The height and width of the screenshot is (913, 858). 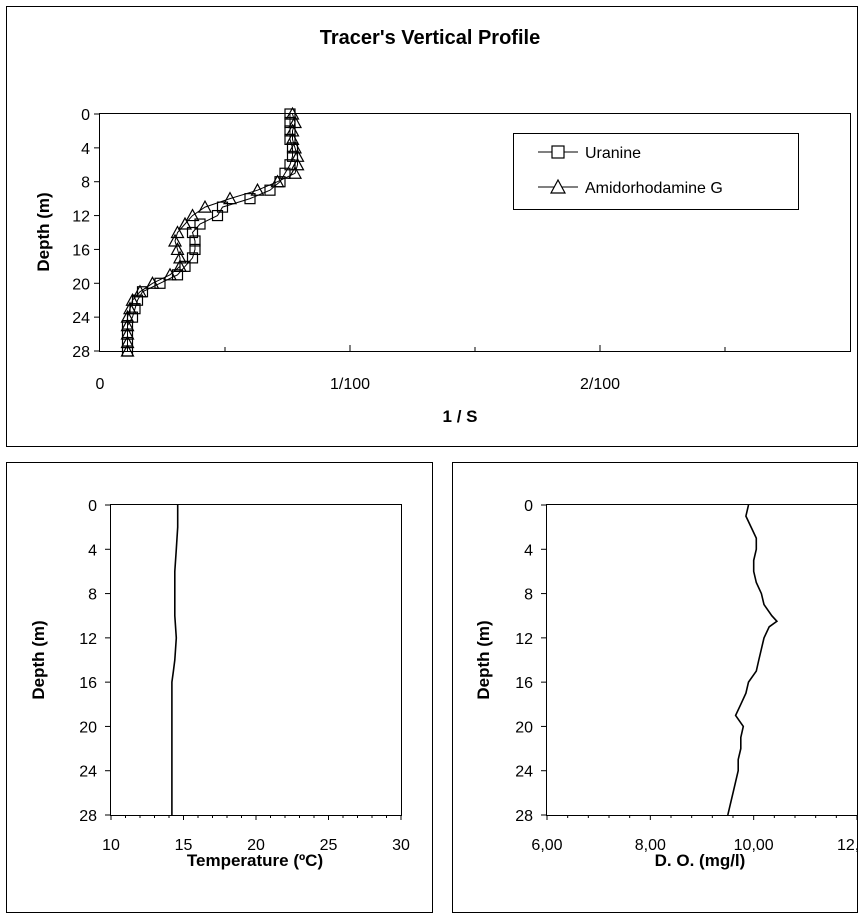 What do you see at coordinates (329, 845) in the screenshot?
I see `x-tick-label: 25` at bounding box center [329, 845].